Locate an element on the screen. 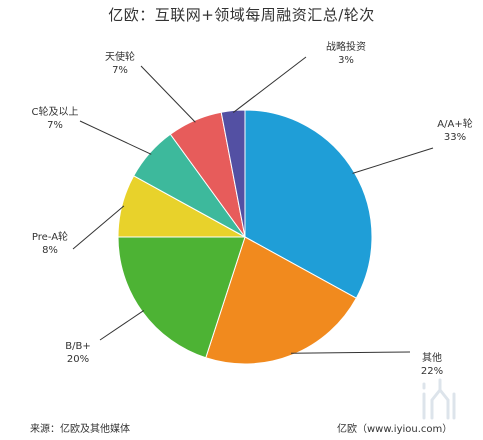  slice-label-value: 3% is located at coordinates (346, 60).